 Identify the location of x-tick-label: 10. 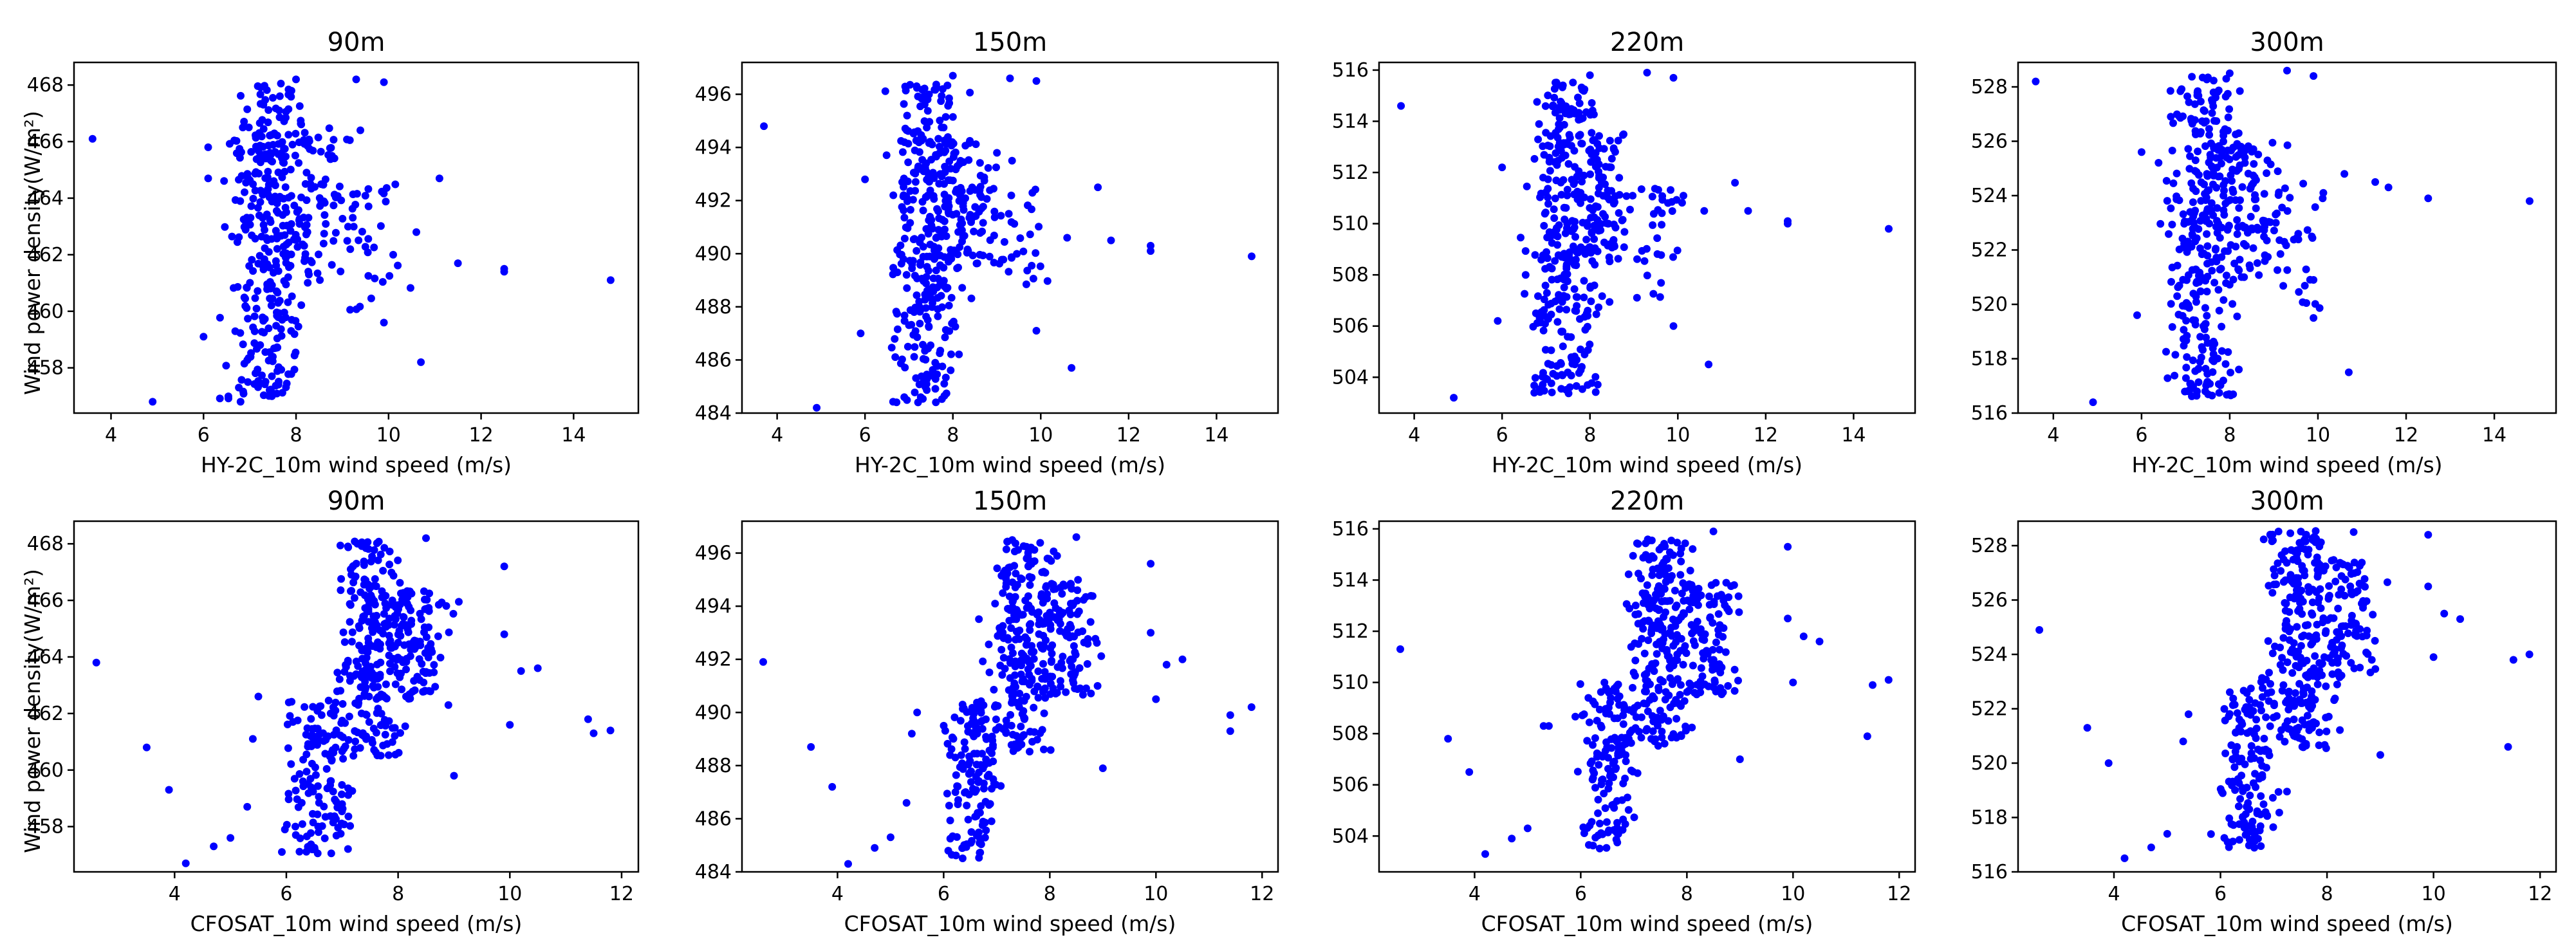
(388, 435).